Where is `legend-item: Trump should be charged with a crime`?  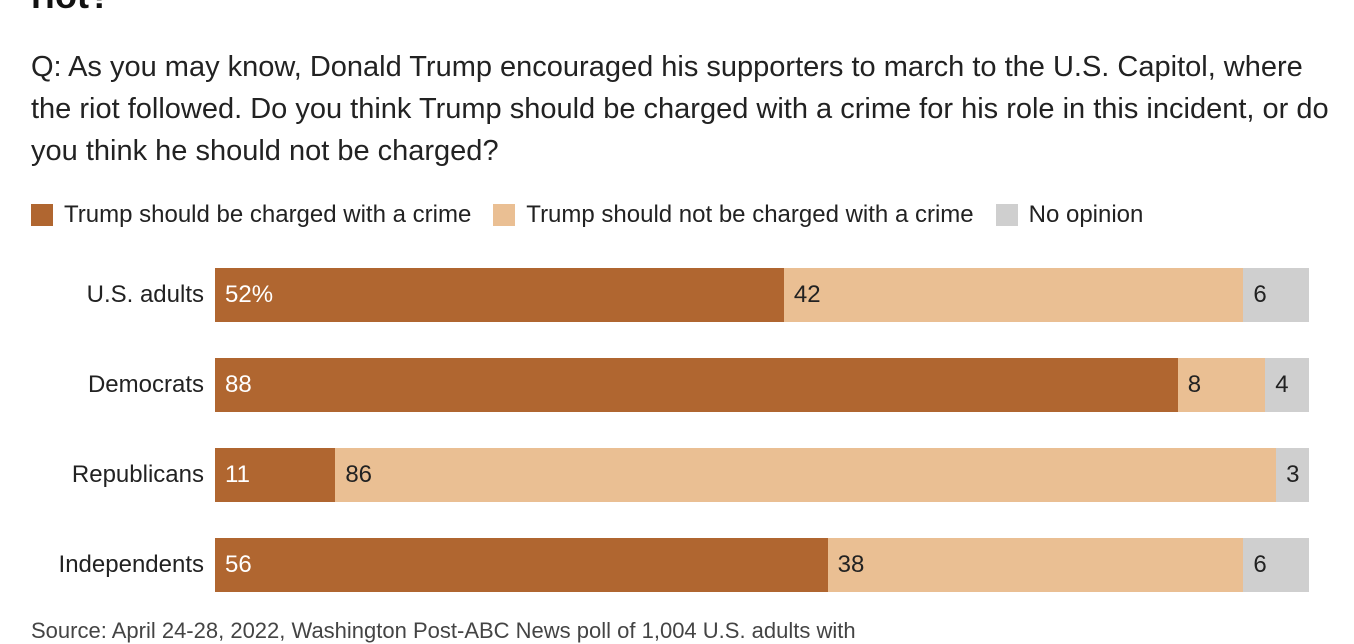
legend-item: Trump should be charged with a crime is located at coordinates (251, 215).